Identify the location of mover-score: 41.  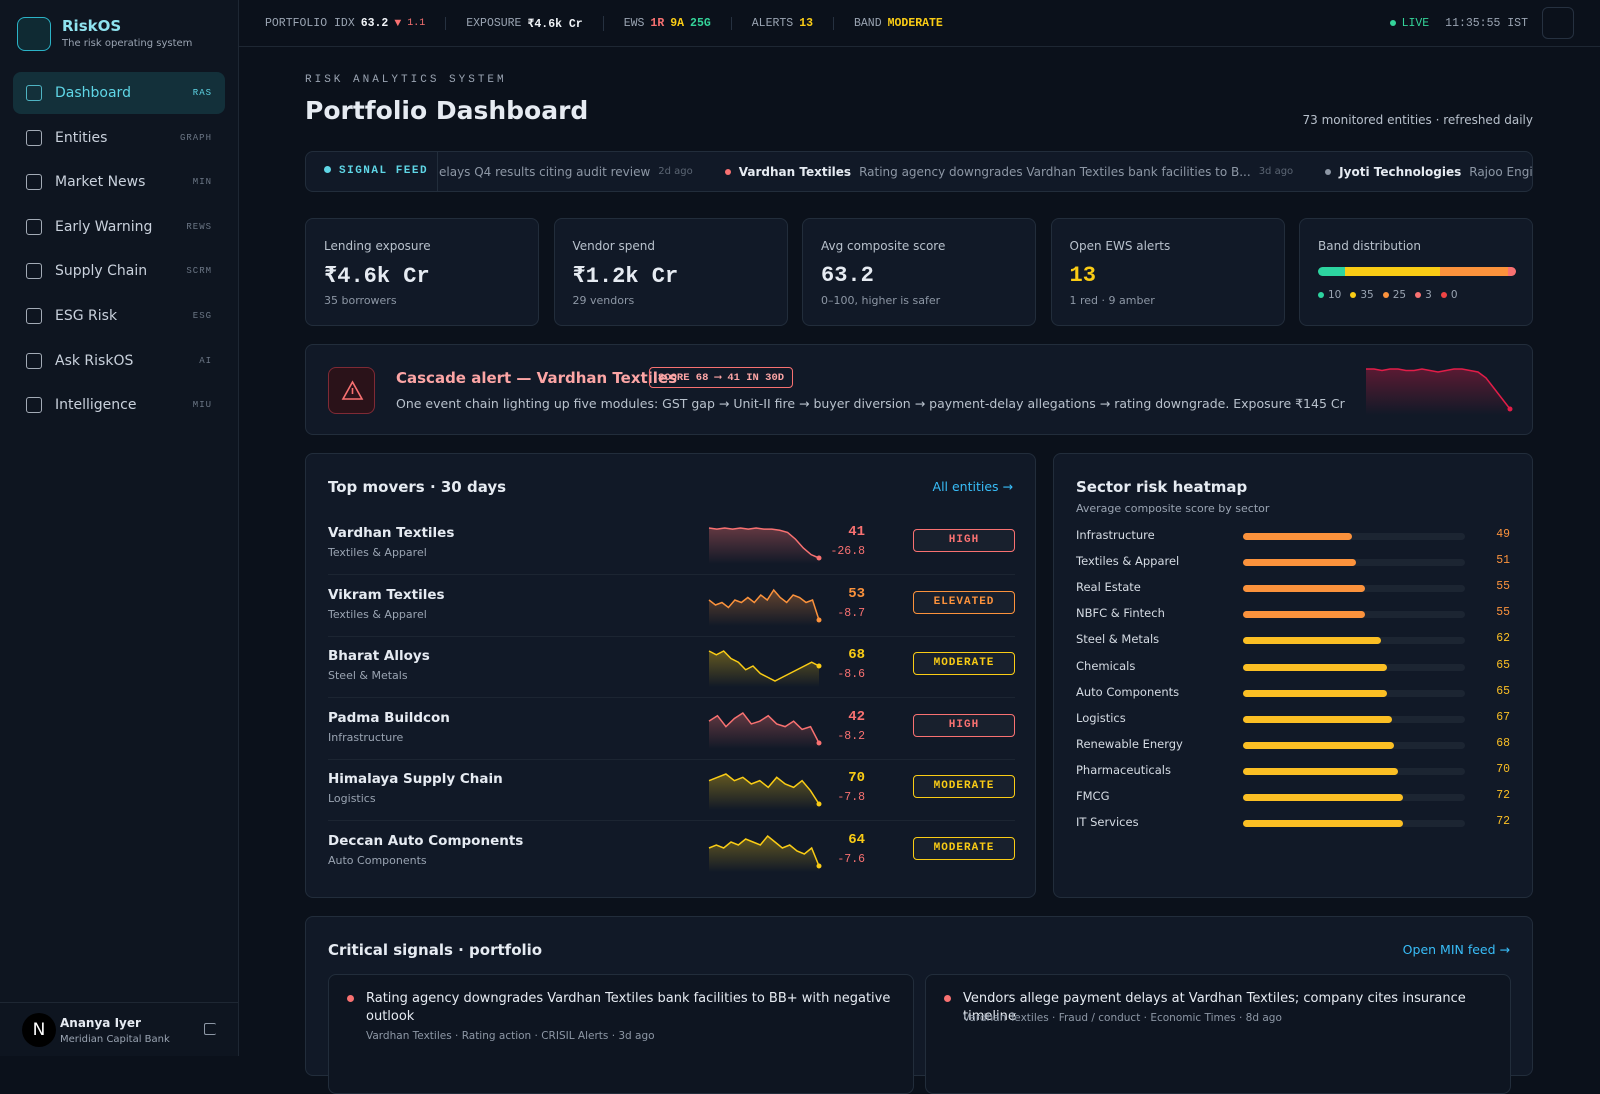
(856, 532).